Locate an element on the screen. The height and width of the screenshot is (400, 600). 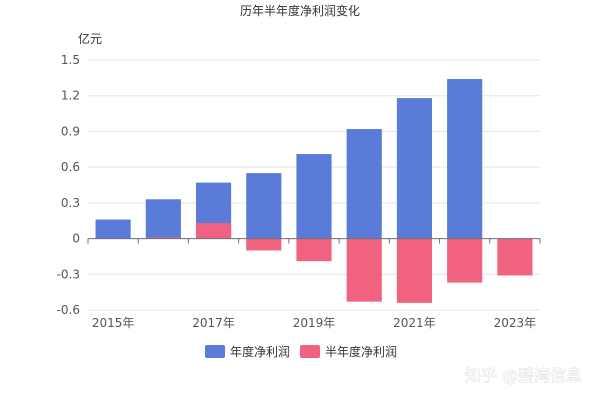
x-tick-label: 2015年 is located at coordinates (113, 323).